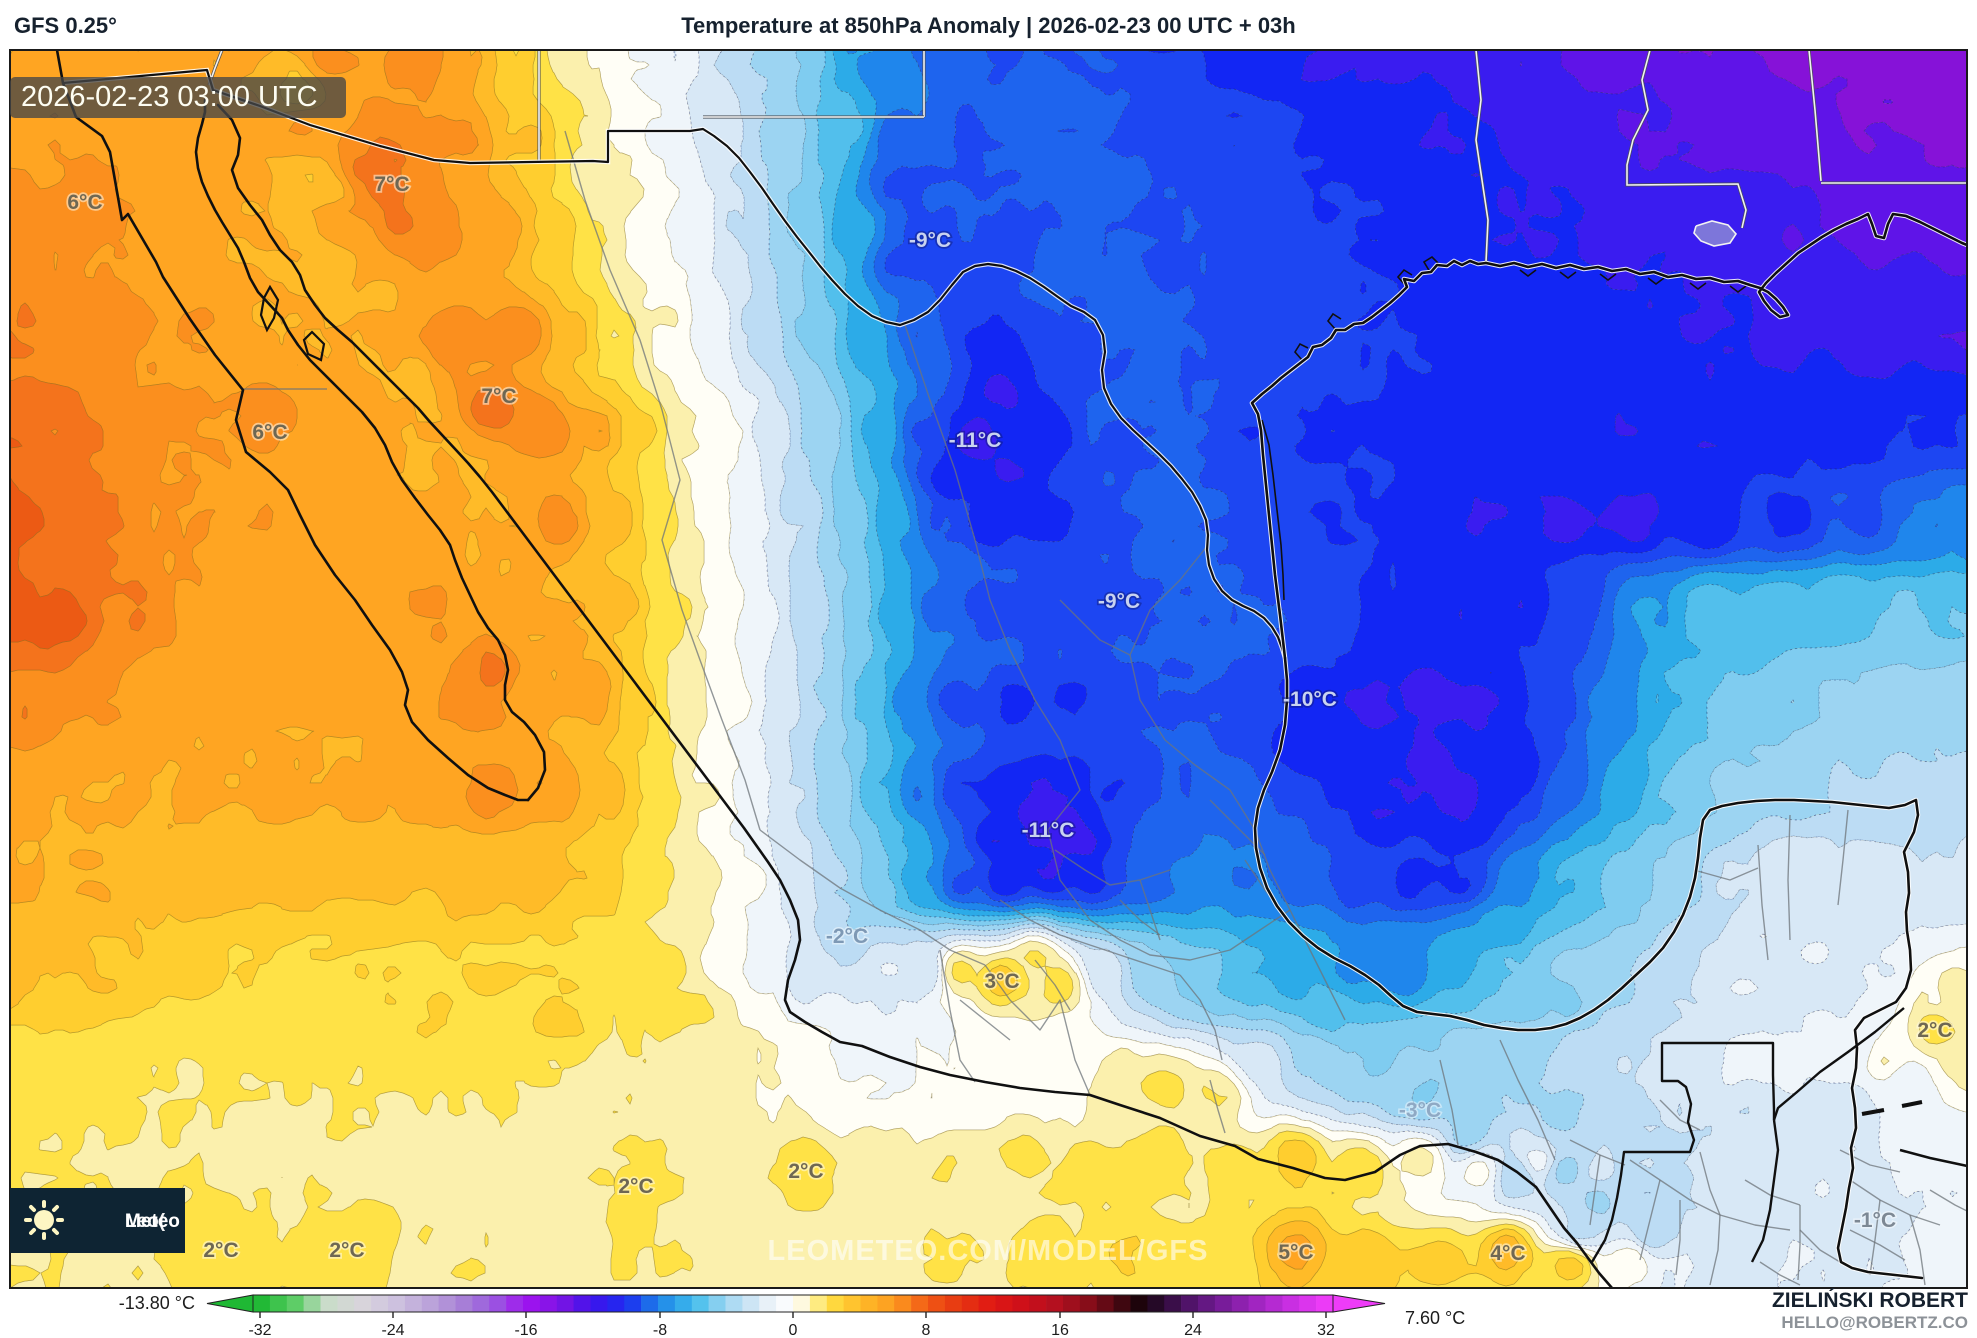  What do you see at coordinates (1295, 1252) in the screenshot?
I see `svg-text: 5°C` at bounding box center [1295, 1252].